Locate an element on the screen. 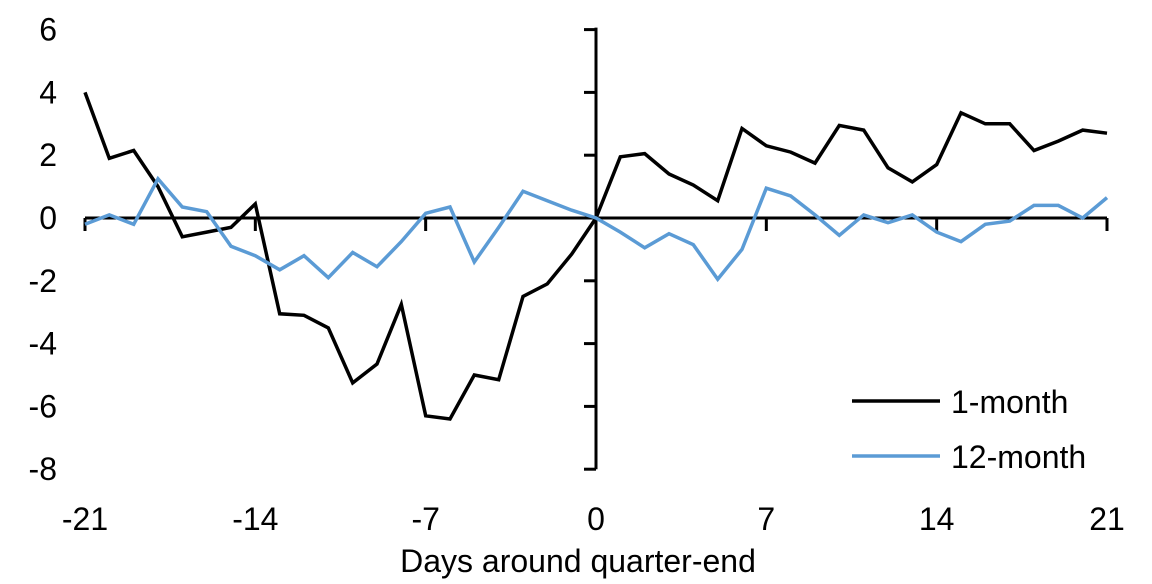  x-tick-label: 7 is located at coordinates (766, 519).